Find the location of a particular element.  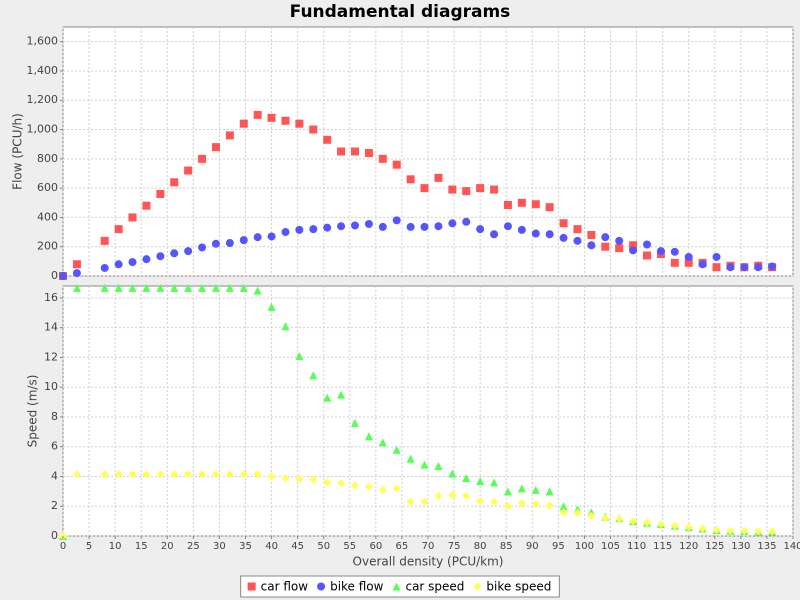

x-tick-label: 65 is located at coordinates (402, 546).